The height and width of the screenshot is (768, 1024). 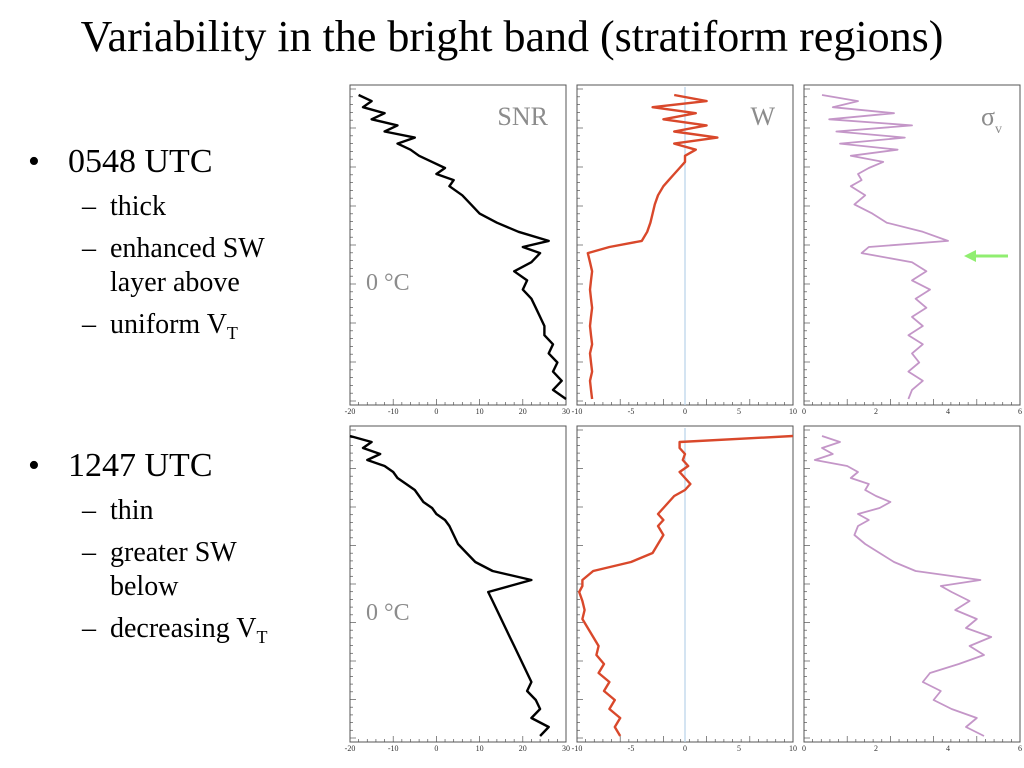 I want to click on sub-bullet-text-with-subscript: uniform VT, so click(x=187, y=329).